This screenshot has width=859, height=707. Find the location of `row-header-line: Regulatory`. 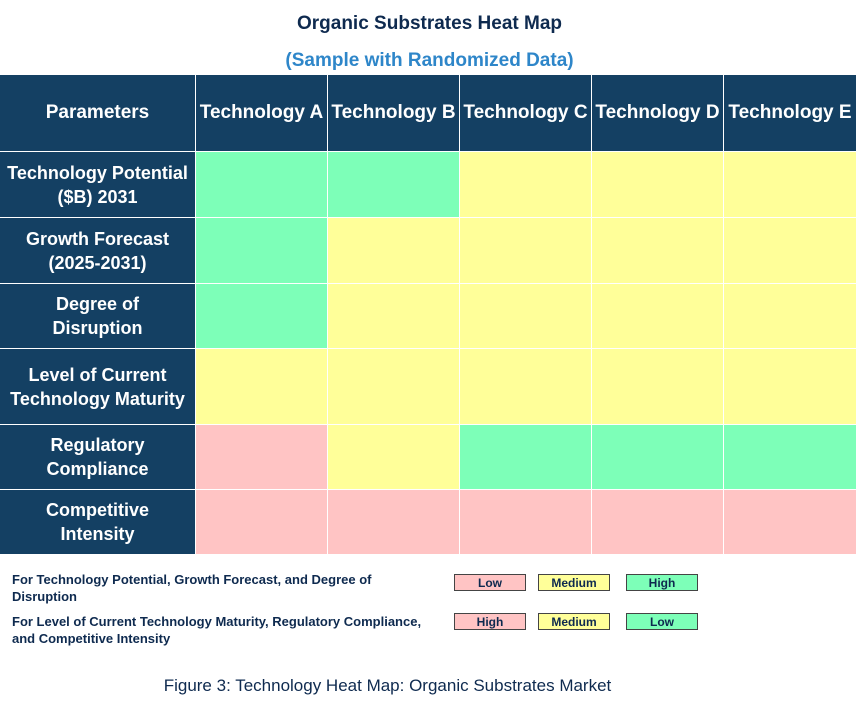

row-header-line: Regulatory is located at coordinates (97, 445).